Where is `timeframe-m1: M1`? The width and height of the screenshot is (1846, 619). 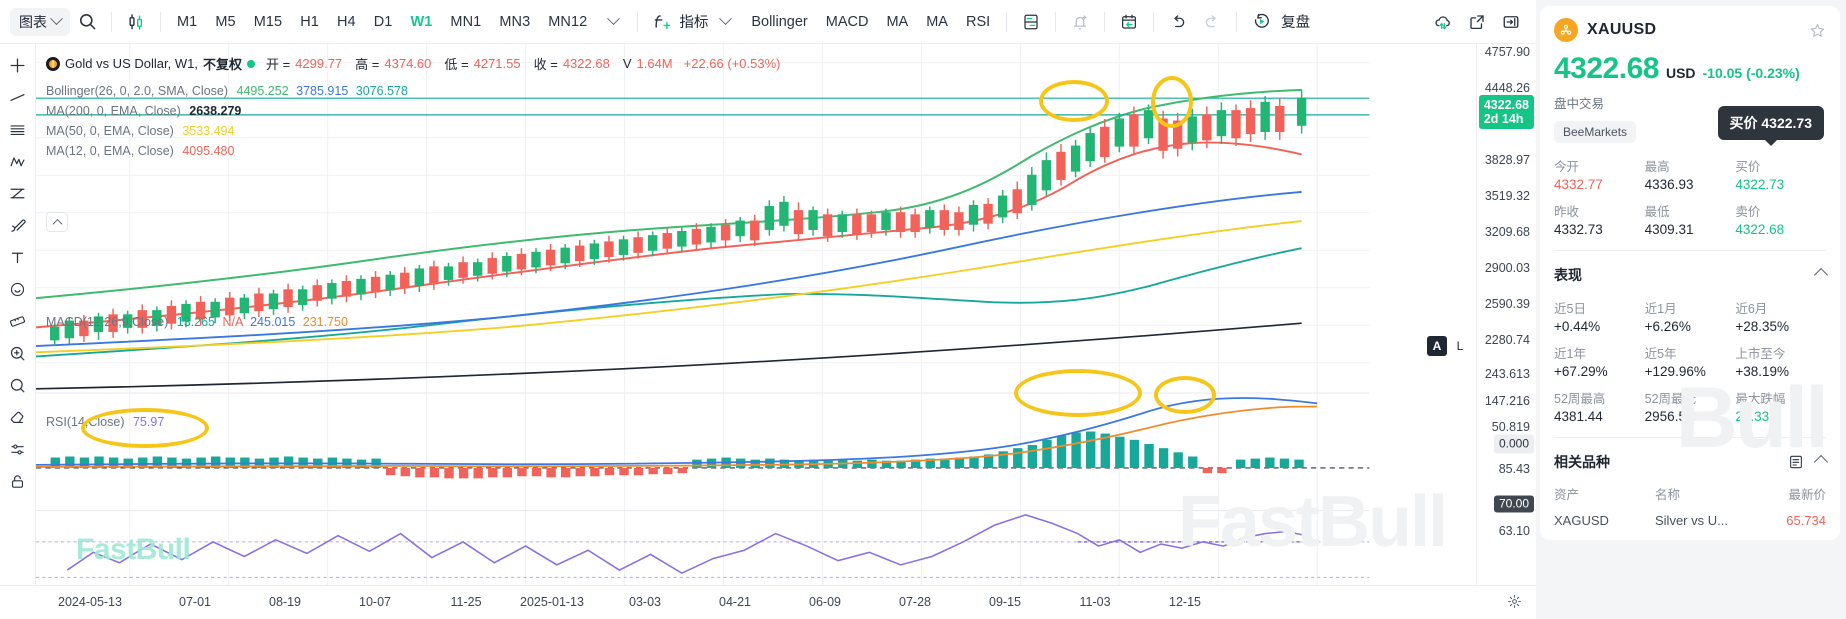
timeframe-m1: M1 is located at coordinates (187, 21).